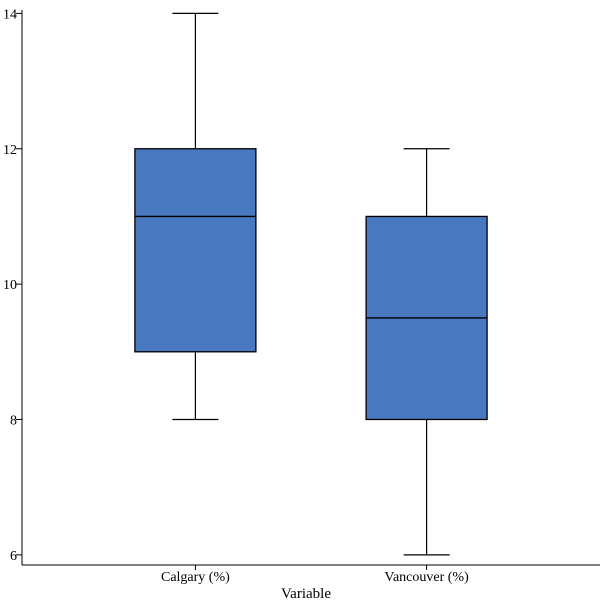  Describe the element at coordinates (195, 577) in the screenshot. I see `x-tick-label: Calgary (%)` at that location.